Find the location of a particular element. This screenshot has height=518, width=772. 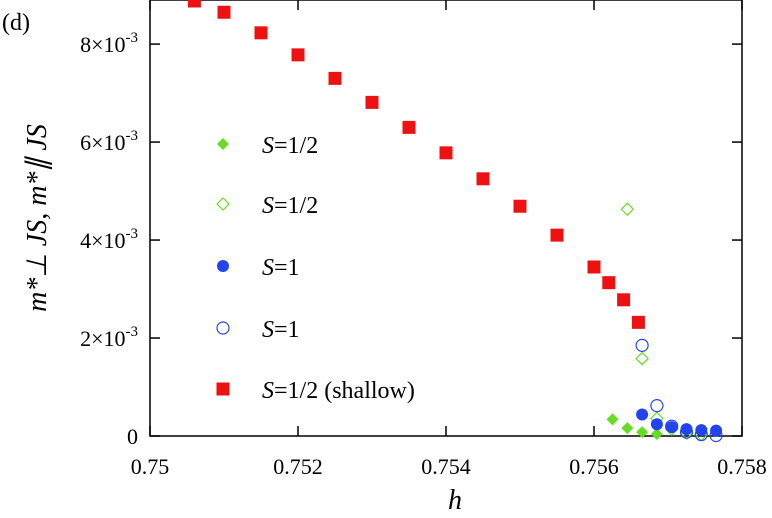

legend-label-1: S=1/2 is located at coordinates (290, 146).